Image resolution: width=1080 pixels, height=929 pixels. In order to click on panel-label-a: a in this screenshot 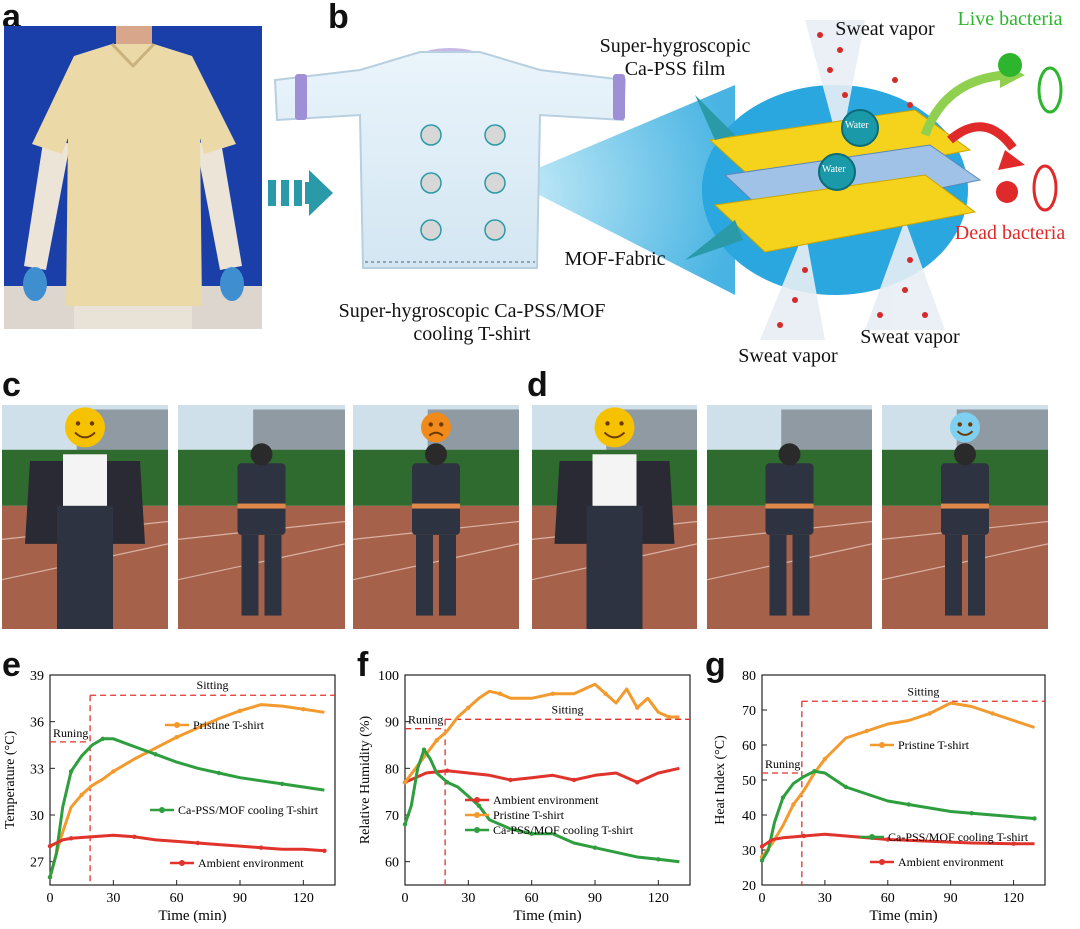, I will do `click(11, 18)`.